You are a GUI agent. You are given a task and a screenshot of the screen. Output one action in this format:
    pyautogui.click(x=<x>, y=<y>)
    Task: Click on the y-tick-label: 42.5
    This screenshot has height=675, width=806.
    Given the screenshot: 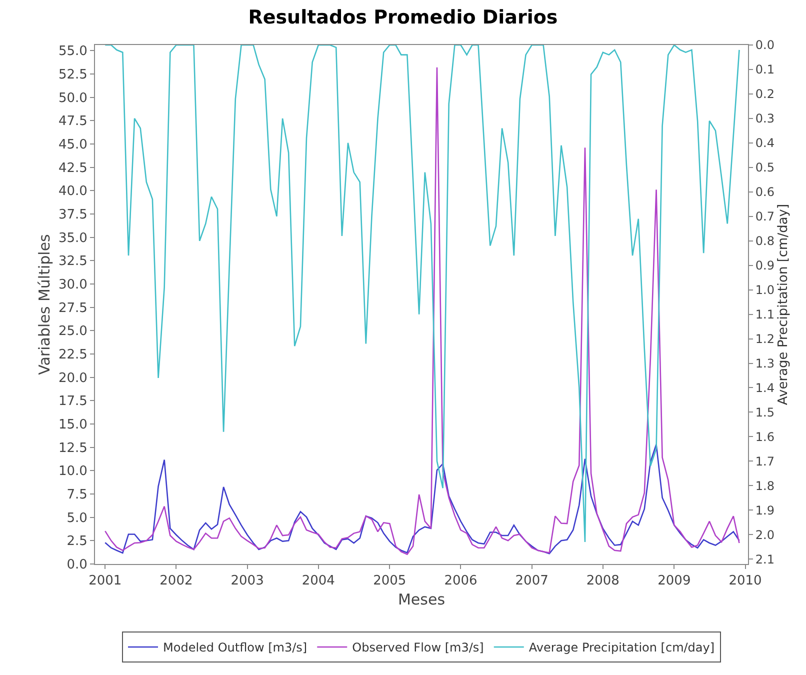 What is the action you would take?
    pyautogui.click(x=73, y=168)
    